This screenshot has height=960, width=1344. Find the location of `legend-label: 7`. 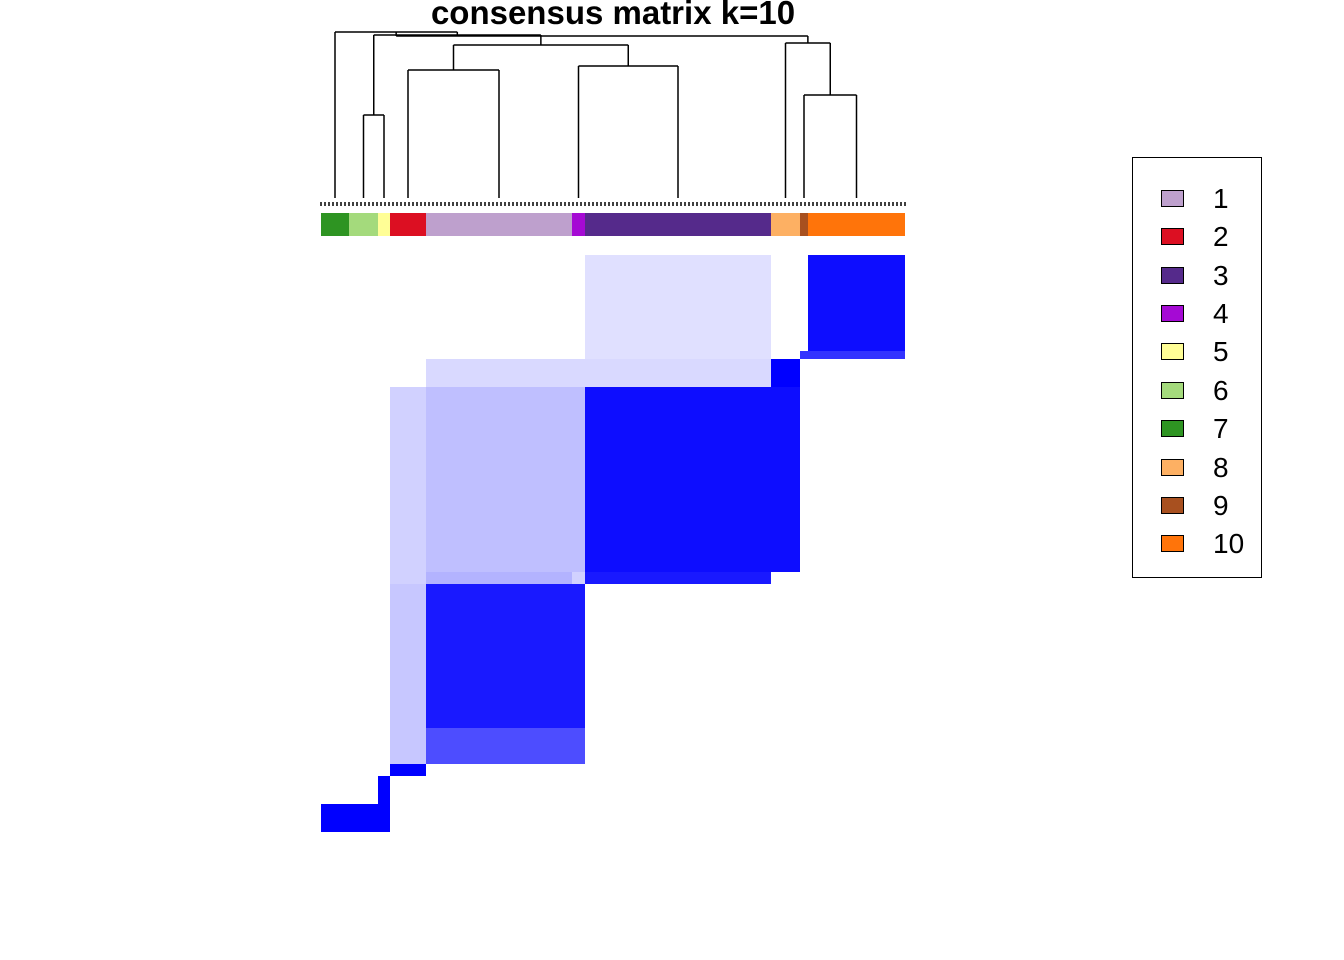

legend-label: 7 is located at coordinates (1221, 428).